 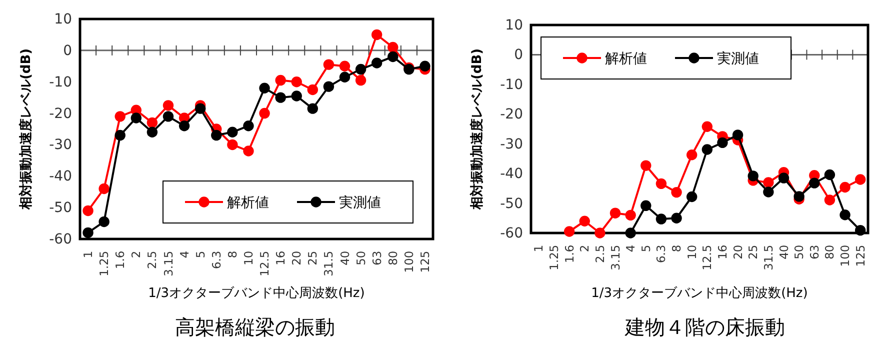 What do you see at coordinates (60, 114) in the screenshot?
I see `y-tick-label: -20` at bounding box center [60, 114].